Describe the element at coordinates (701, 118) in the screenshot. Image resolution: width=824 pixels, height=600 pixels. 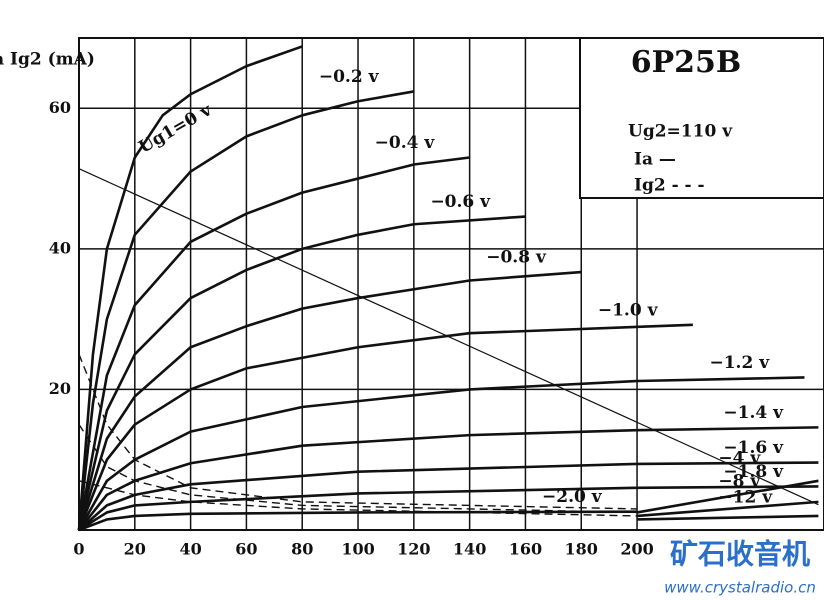
I see `info-box` at that location.